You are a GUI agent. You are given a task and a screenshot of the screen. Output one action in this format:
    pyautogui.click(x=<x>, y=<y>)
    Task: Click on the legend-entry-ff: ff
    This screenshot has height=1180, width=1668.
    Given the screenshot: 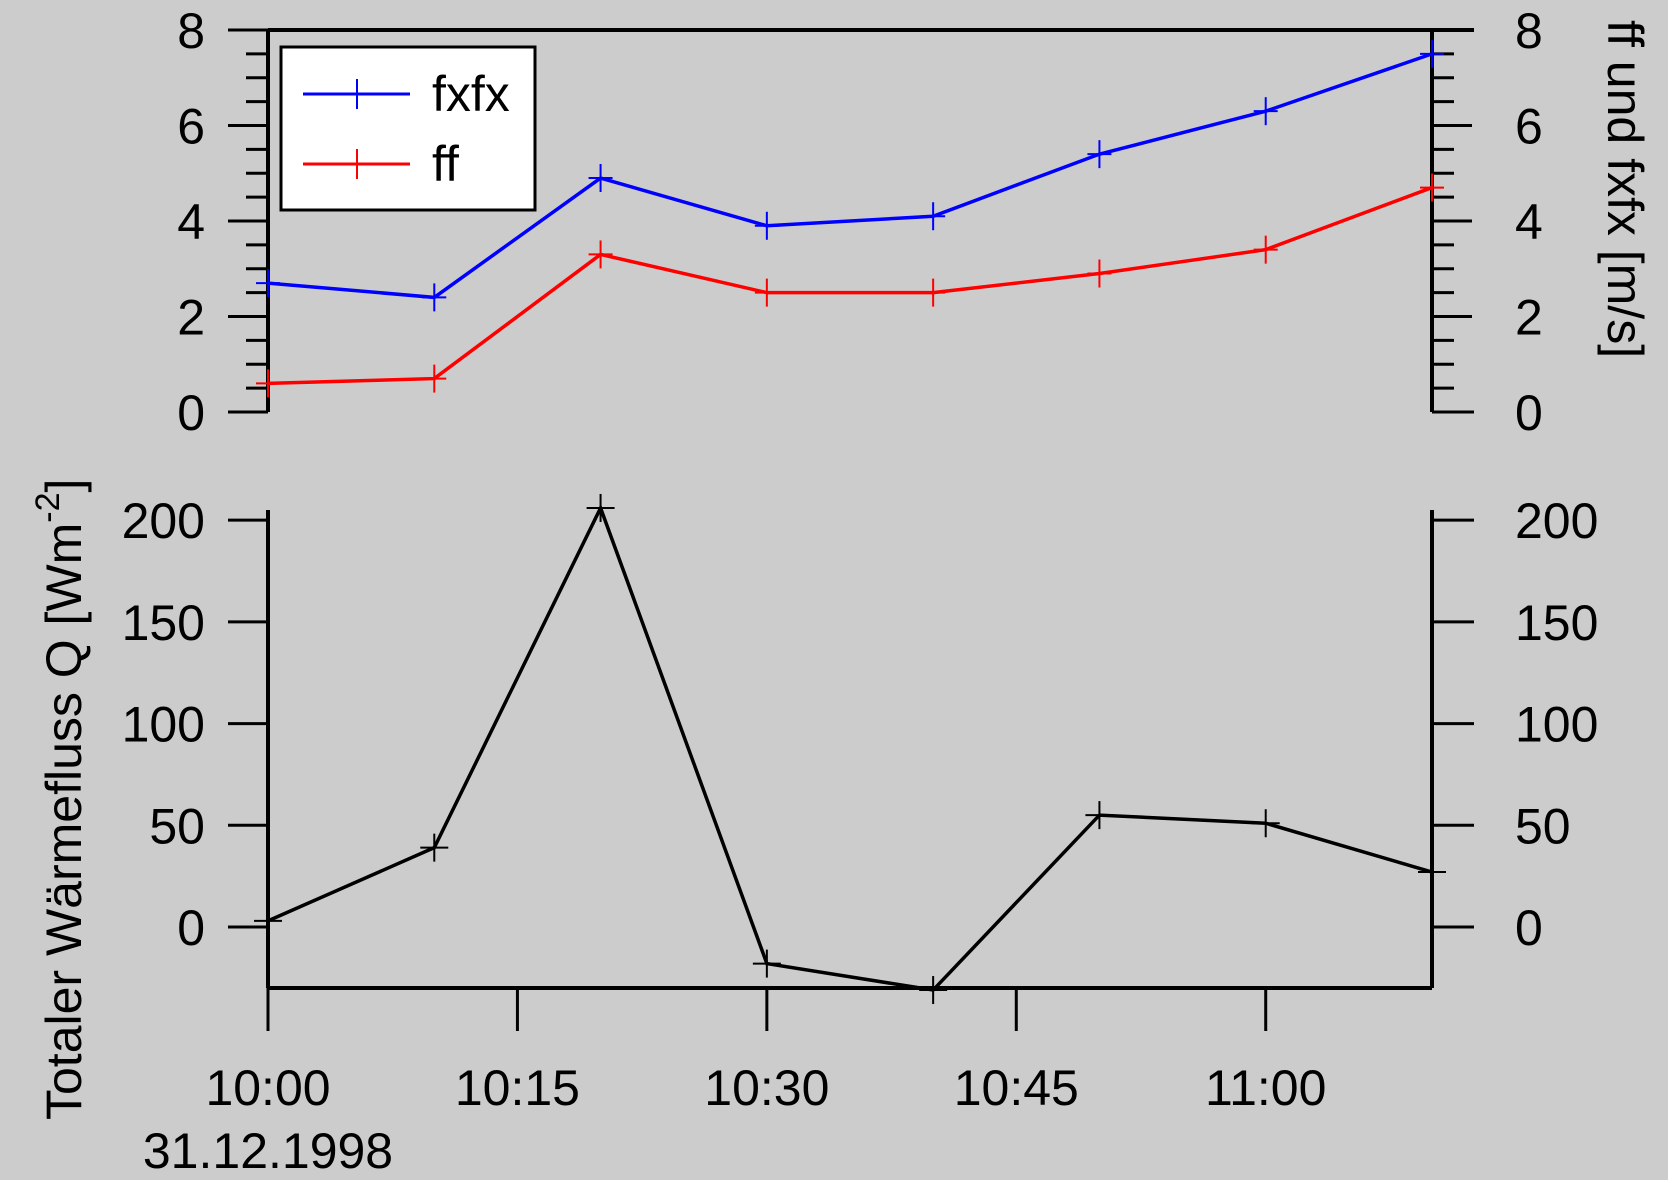 What is the action you would take?
    pyautogui.click(x=381, y=164)
    